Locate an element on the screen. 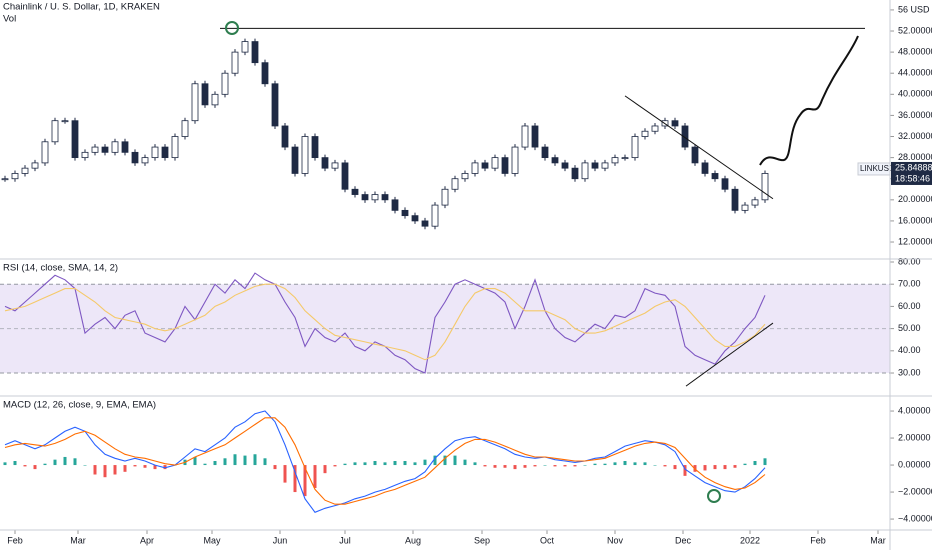  highlight-circle is located at coordinates (232, 28).